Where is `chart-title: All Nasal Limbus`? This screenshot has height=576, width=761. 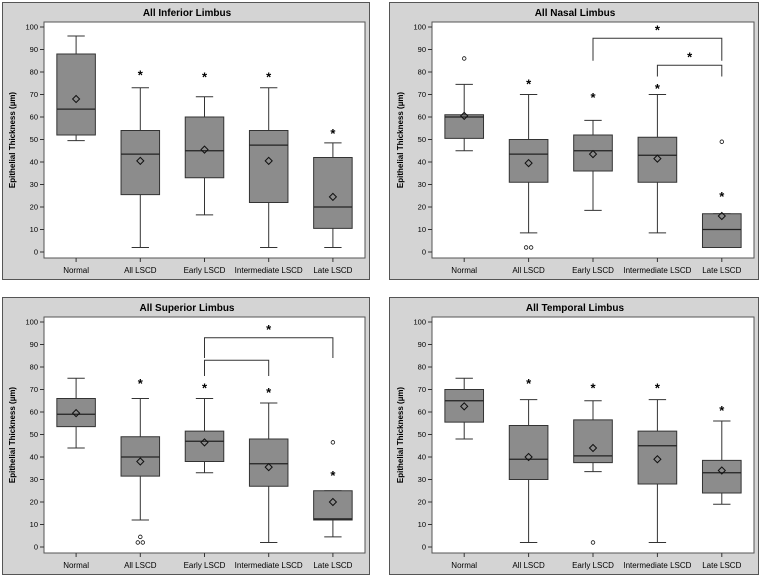 chart-title: All Nasal Limbus is located at coordinates (575, 13).